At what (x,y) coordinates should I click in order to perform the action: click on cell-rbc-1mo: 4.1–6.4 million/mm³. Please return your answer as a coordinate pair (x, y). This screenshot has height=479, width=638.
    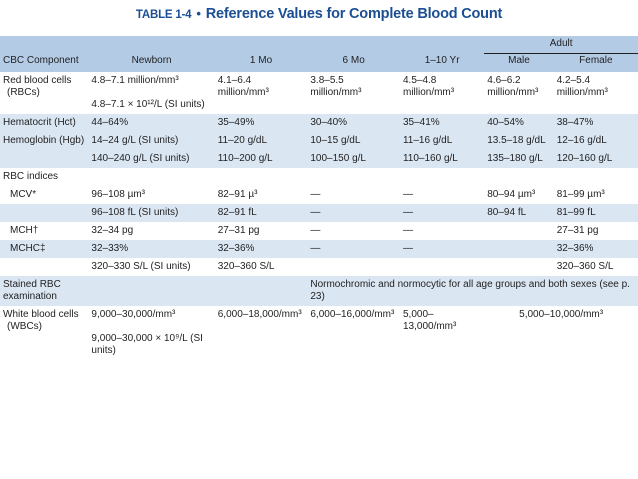
    Looking at the image, I should click on (261, 93).